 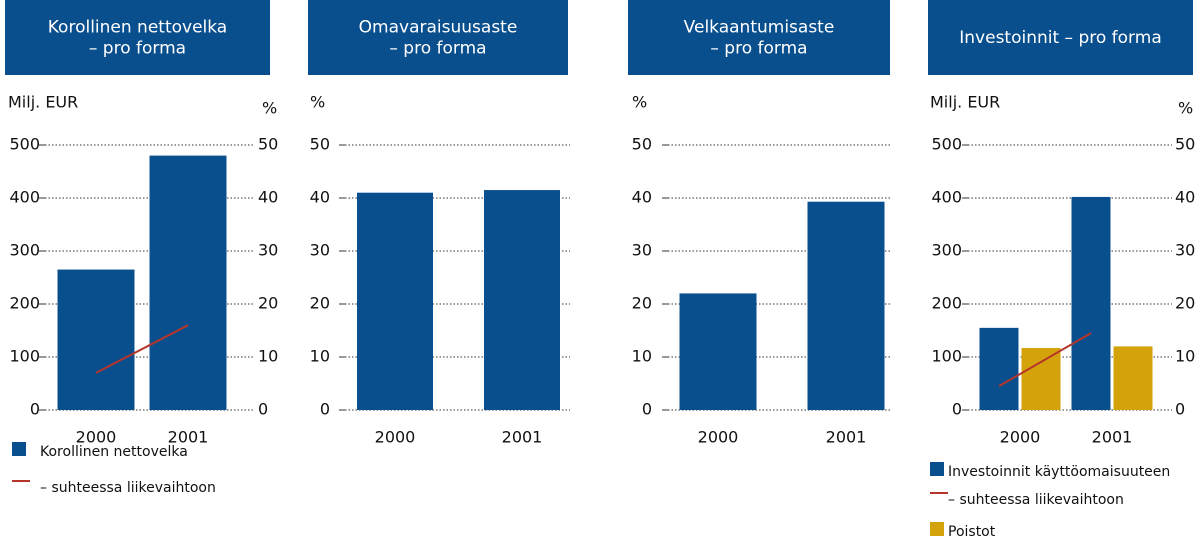 What do you see at coordinates (114, 452) in the screenshot?
I see `legend-label: Korollinen nettovelka` at bounding box center [114, 452].